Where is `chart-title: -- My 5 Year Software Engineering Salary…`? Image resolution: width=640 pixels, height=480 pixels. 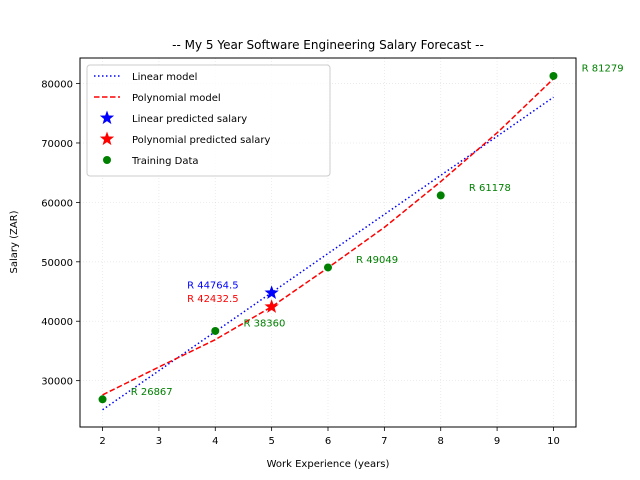 chart-title: -- My 5 Year Software Engineering Salary… is located at coordinates (328, 45).